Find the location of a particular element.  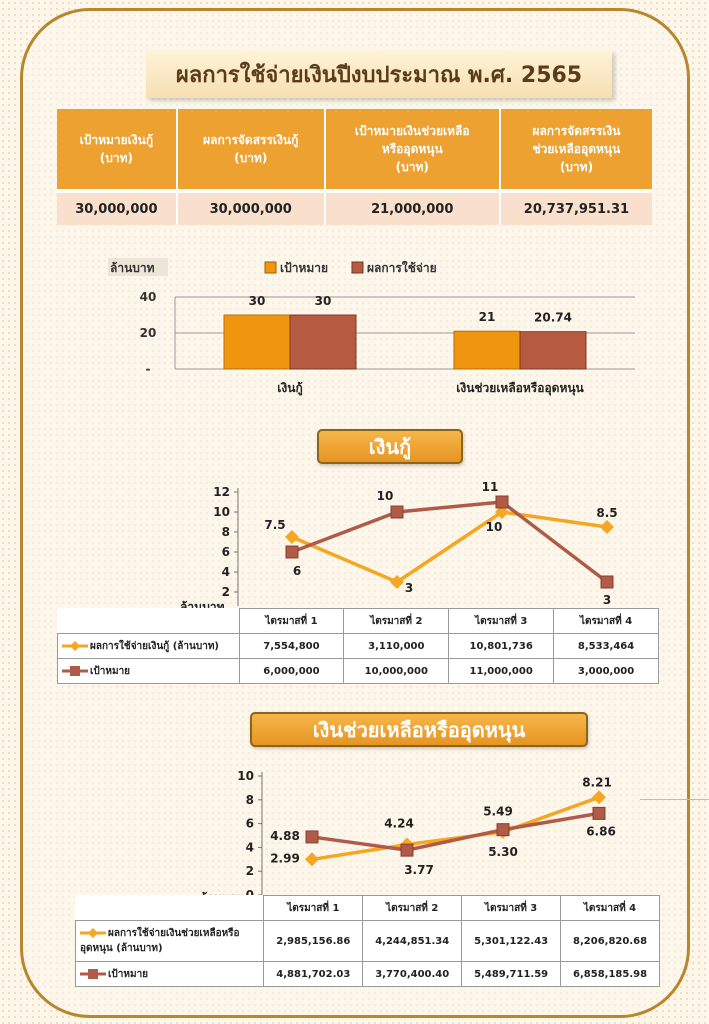

bar-data-label: 20.74 is located at coordinates (553, 318).